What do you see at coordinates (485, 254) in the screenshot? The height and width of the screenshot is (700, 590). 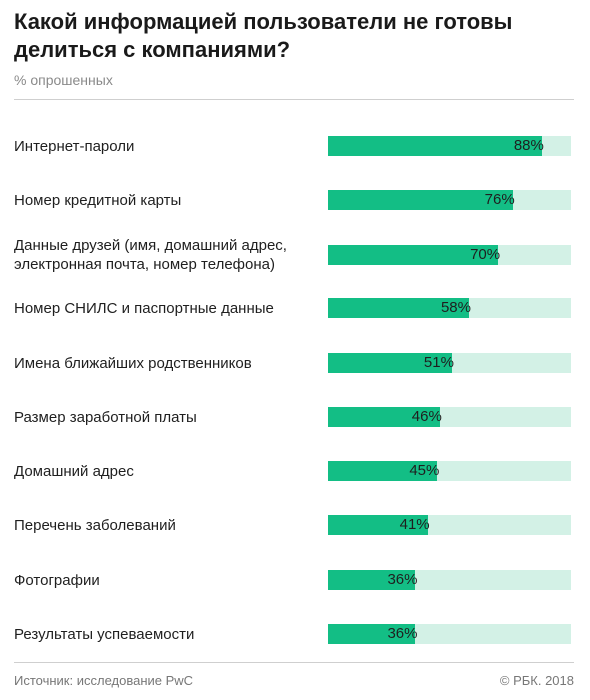 I see `value-label: 70%` at bounding box center [485, 254].